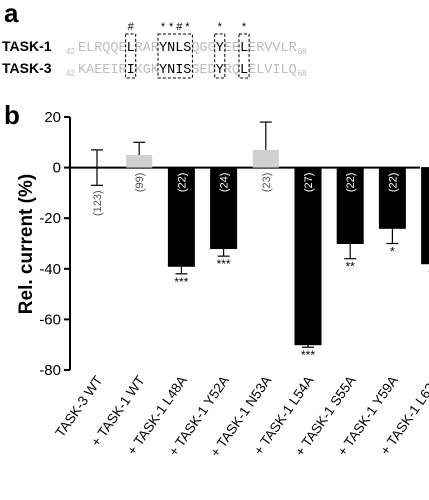 The width and height of the screenshot is (429, 500). What do you see at coordinates (212, 70) in the screenshot?
I see `residue: D` at bounding box center [212, 70].